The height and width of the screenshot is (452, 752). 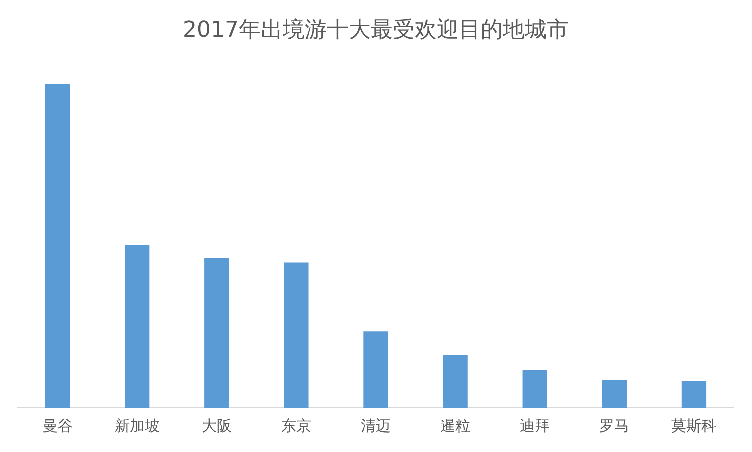 I want to click on x-tick-label: 曼谷, so click(x=57, y=425).